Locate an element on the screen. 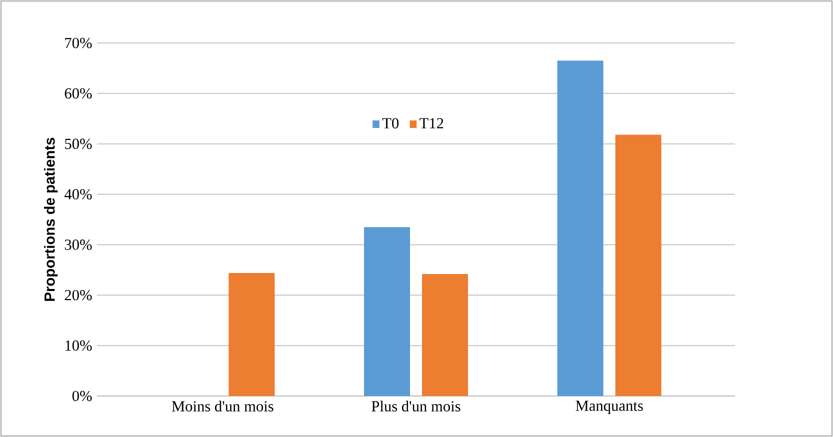  y-tick-label: 60% is located at coordinates (78, 93).